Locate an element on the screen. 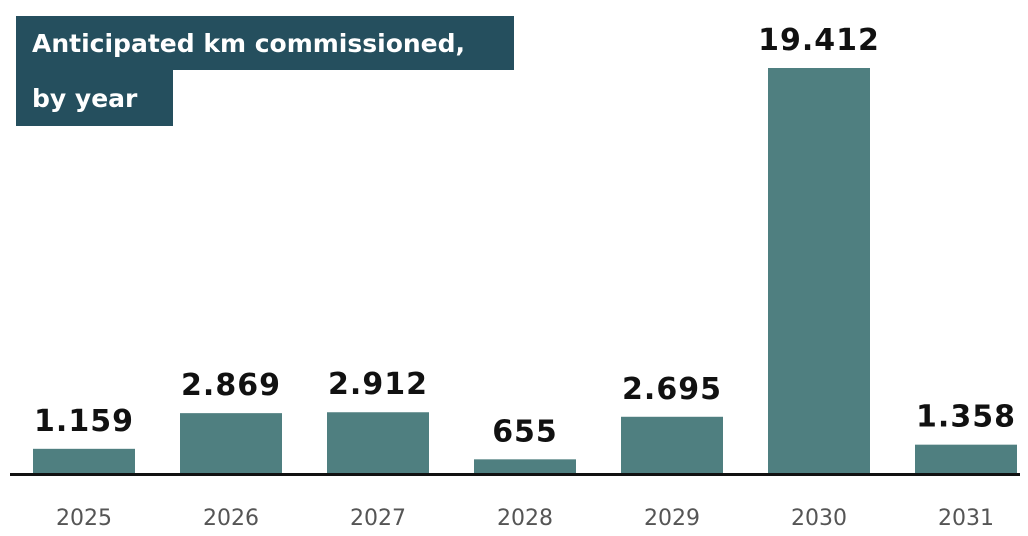  bar-2025 is located at coordinates (84, 460).